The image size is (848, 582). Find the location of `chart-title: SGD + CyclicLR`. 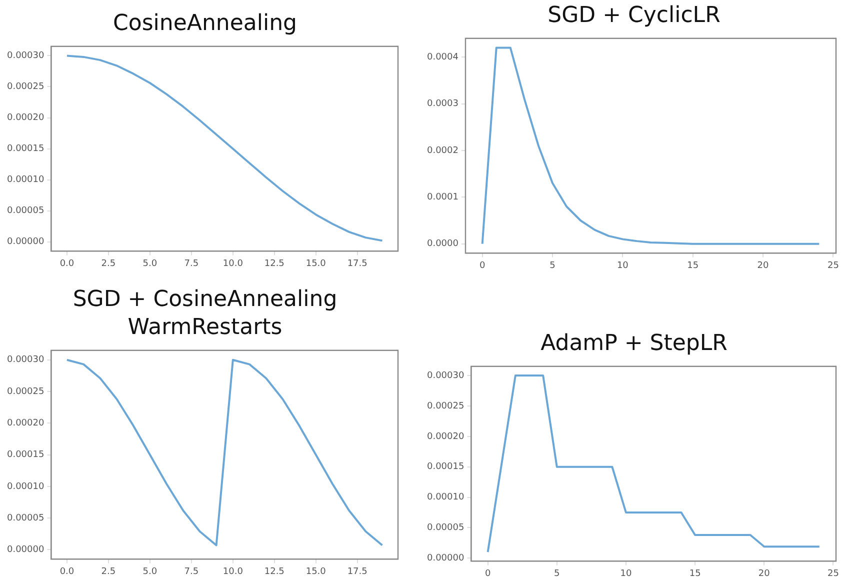

chart-title: SGD + CyclicLR is located at coordinates (634, 16).